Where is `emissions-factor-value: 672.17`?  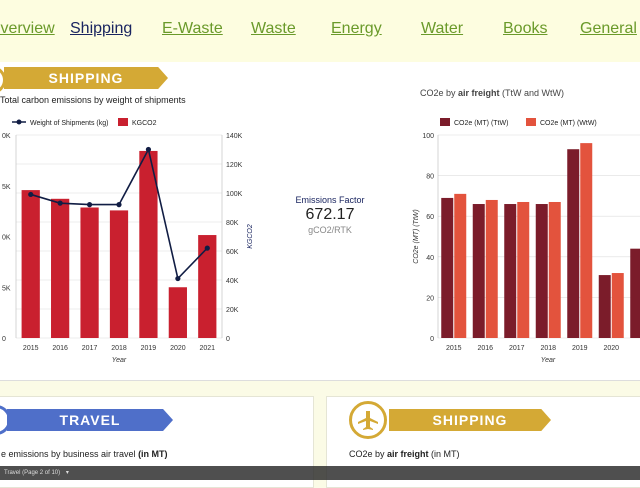
emissions-factor-value: 672.17 is located at coordinates (330, 214).